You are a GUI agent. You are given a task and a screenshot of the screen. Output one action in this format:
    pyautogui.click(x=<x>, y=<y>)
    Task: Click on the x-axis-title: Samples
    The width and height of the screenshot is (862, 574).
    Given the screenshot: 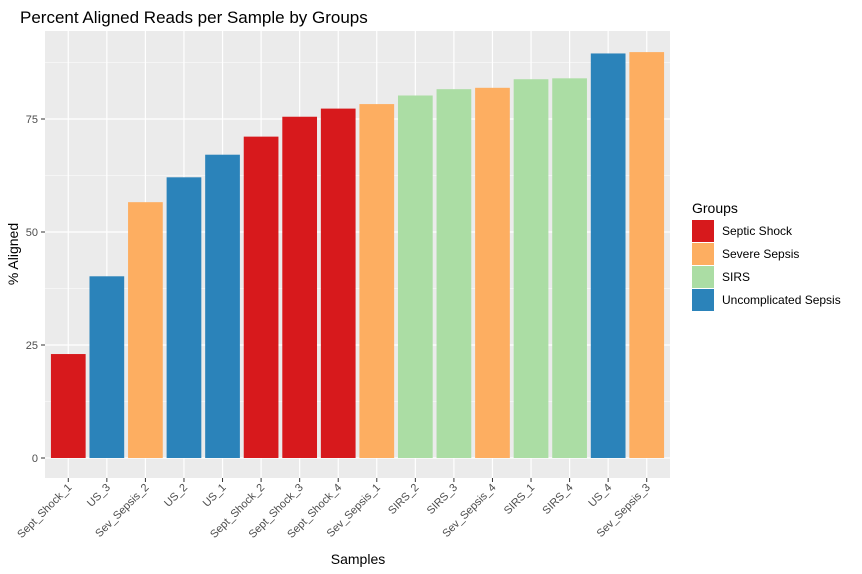 What is the action you would take?
    pyautogui.click(x=358, y=559)
    